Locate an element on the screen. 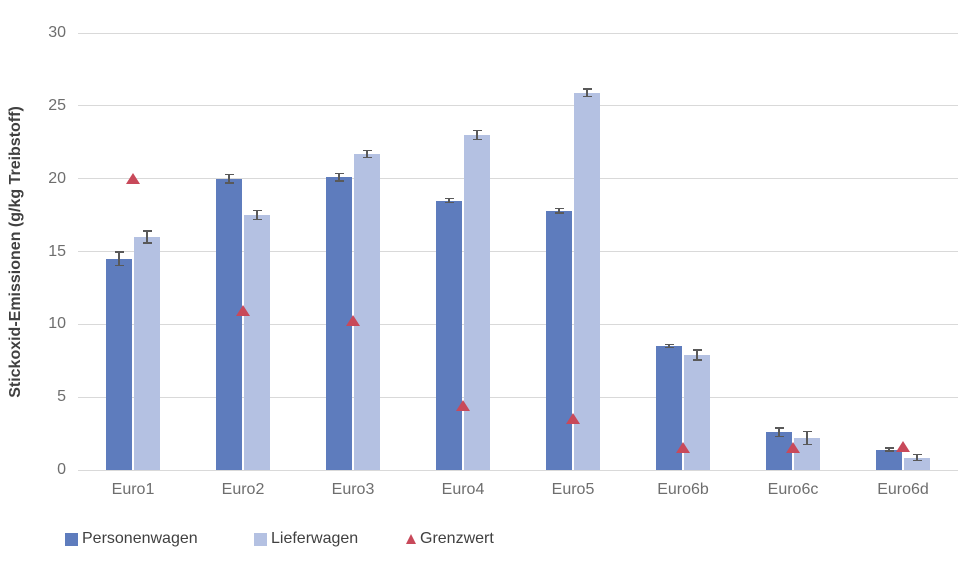  legend-item-grenzwert: Grenzwert is located at coordinates (450, 539).